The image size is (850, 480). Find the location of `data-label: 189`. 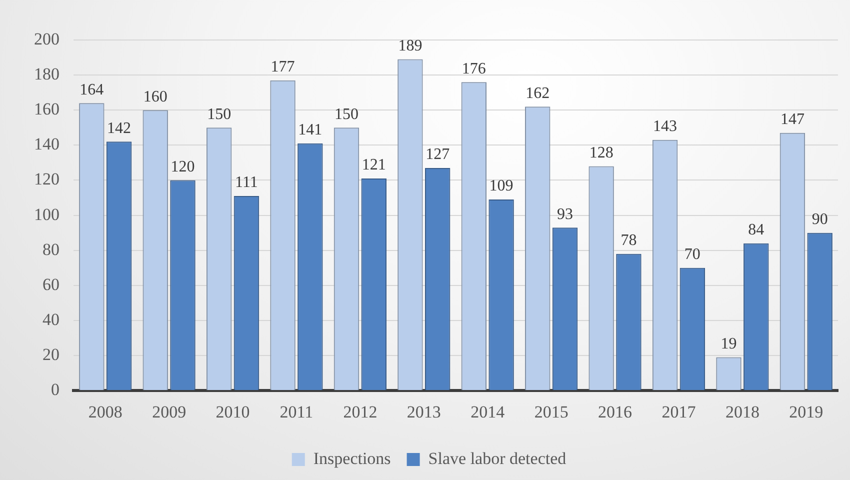

data-label: 189 is located at coordinates (410, 45).